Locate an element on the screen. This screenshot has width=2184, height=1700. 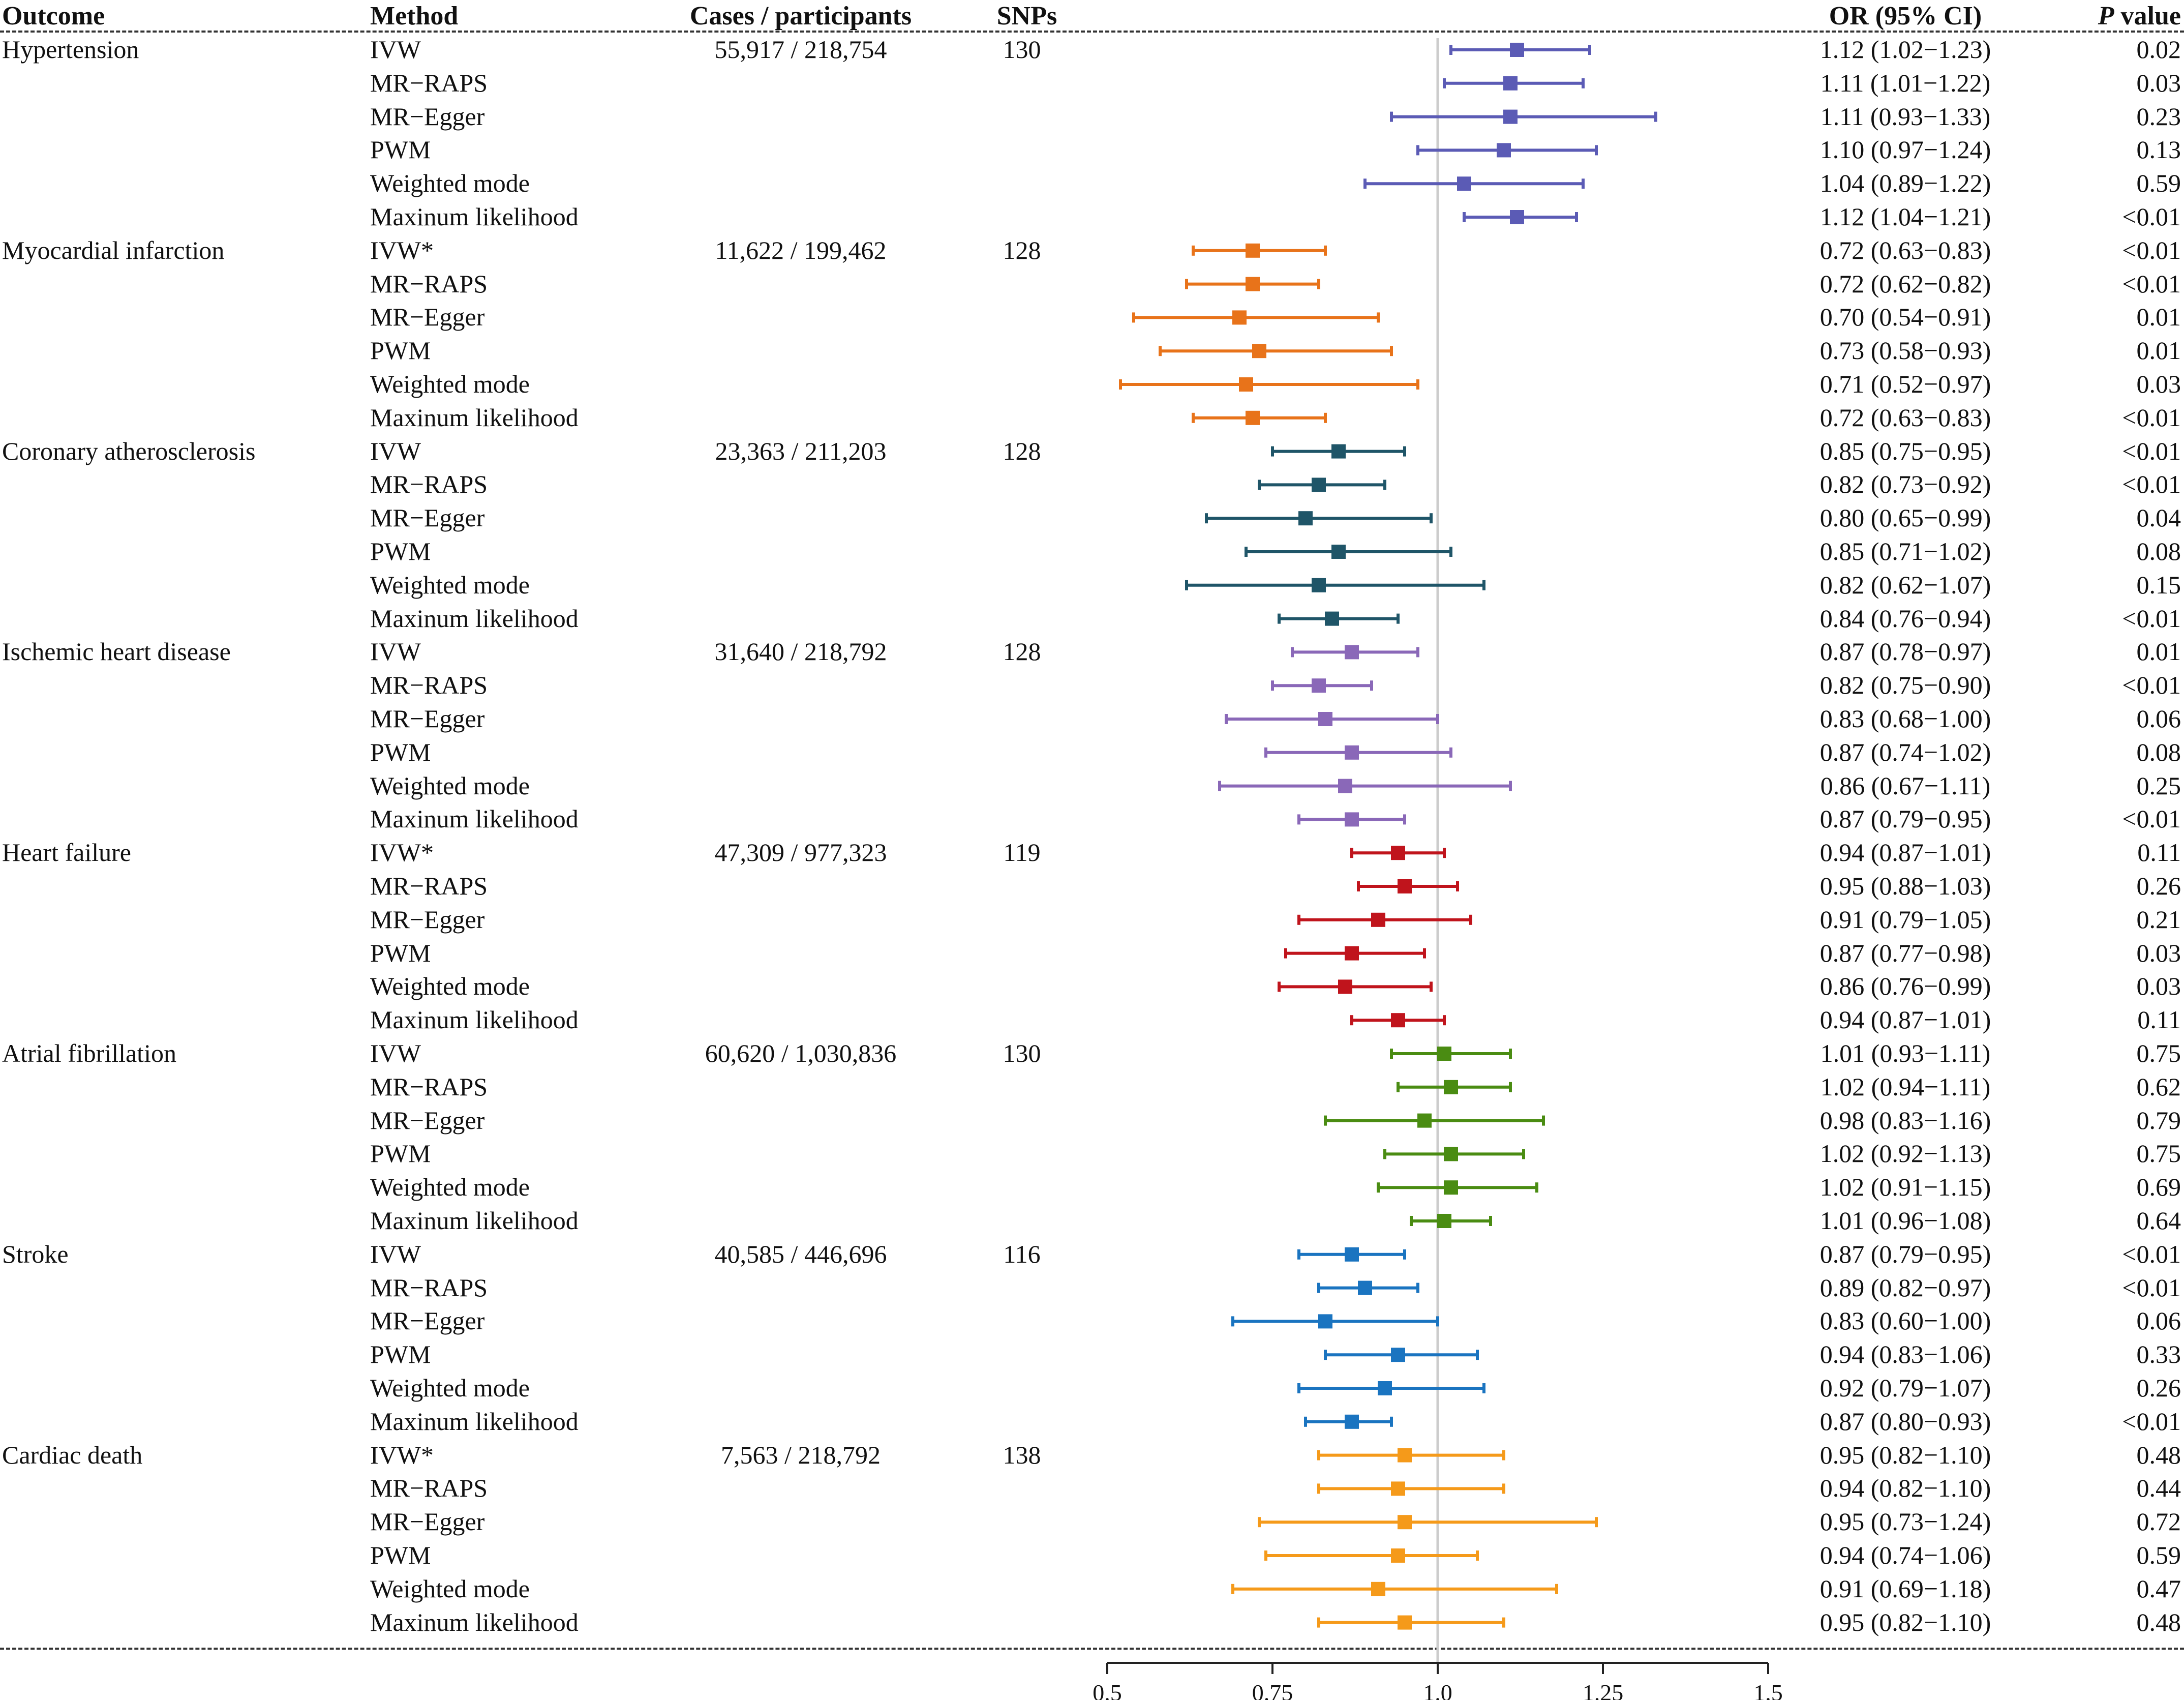
header-snps: SNPs is located at coordinates (1026, 16).